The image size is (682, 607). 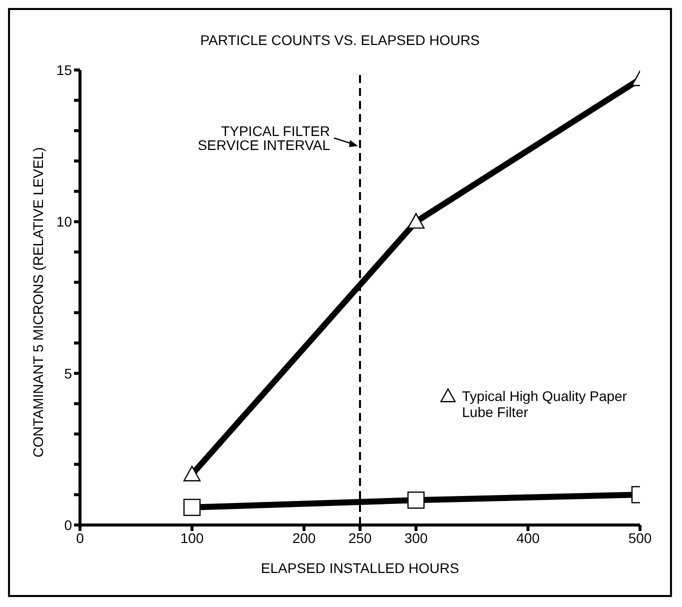 I want to click on x-tick-label: 0, so click(x=80, y=538).